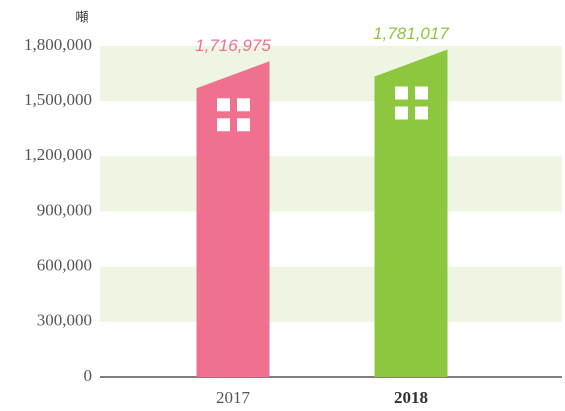 This screenshot has height=411, width=565. Describe the element at coordinates (58, 154) in the screenshot. I see `y-tick-label: 1,200,000` at that location.